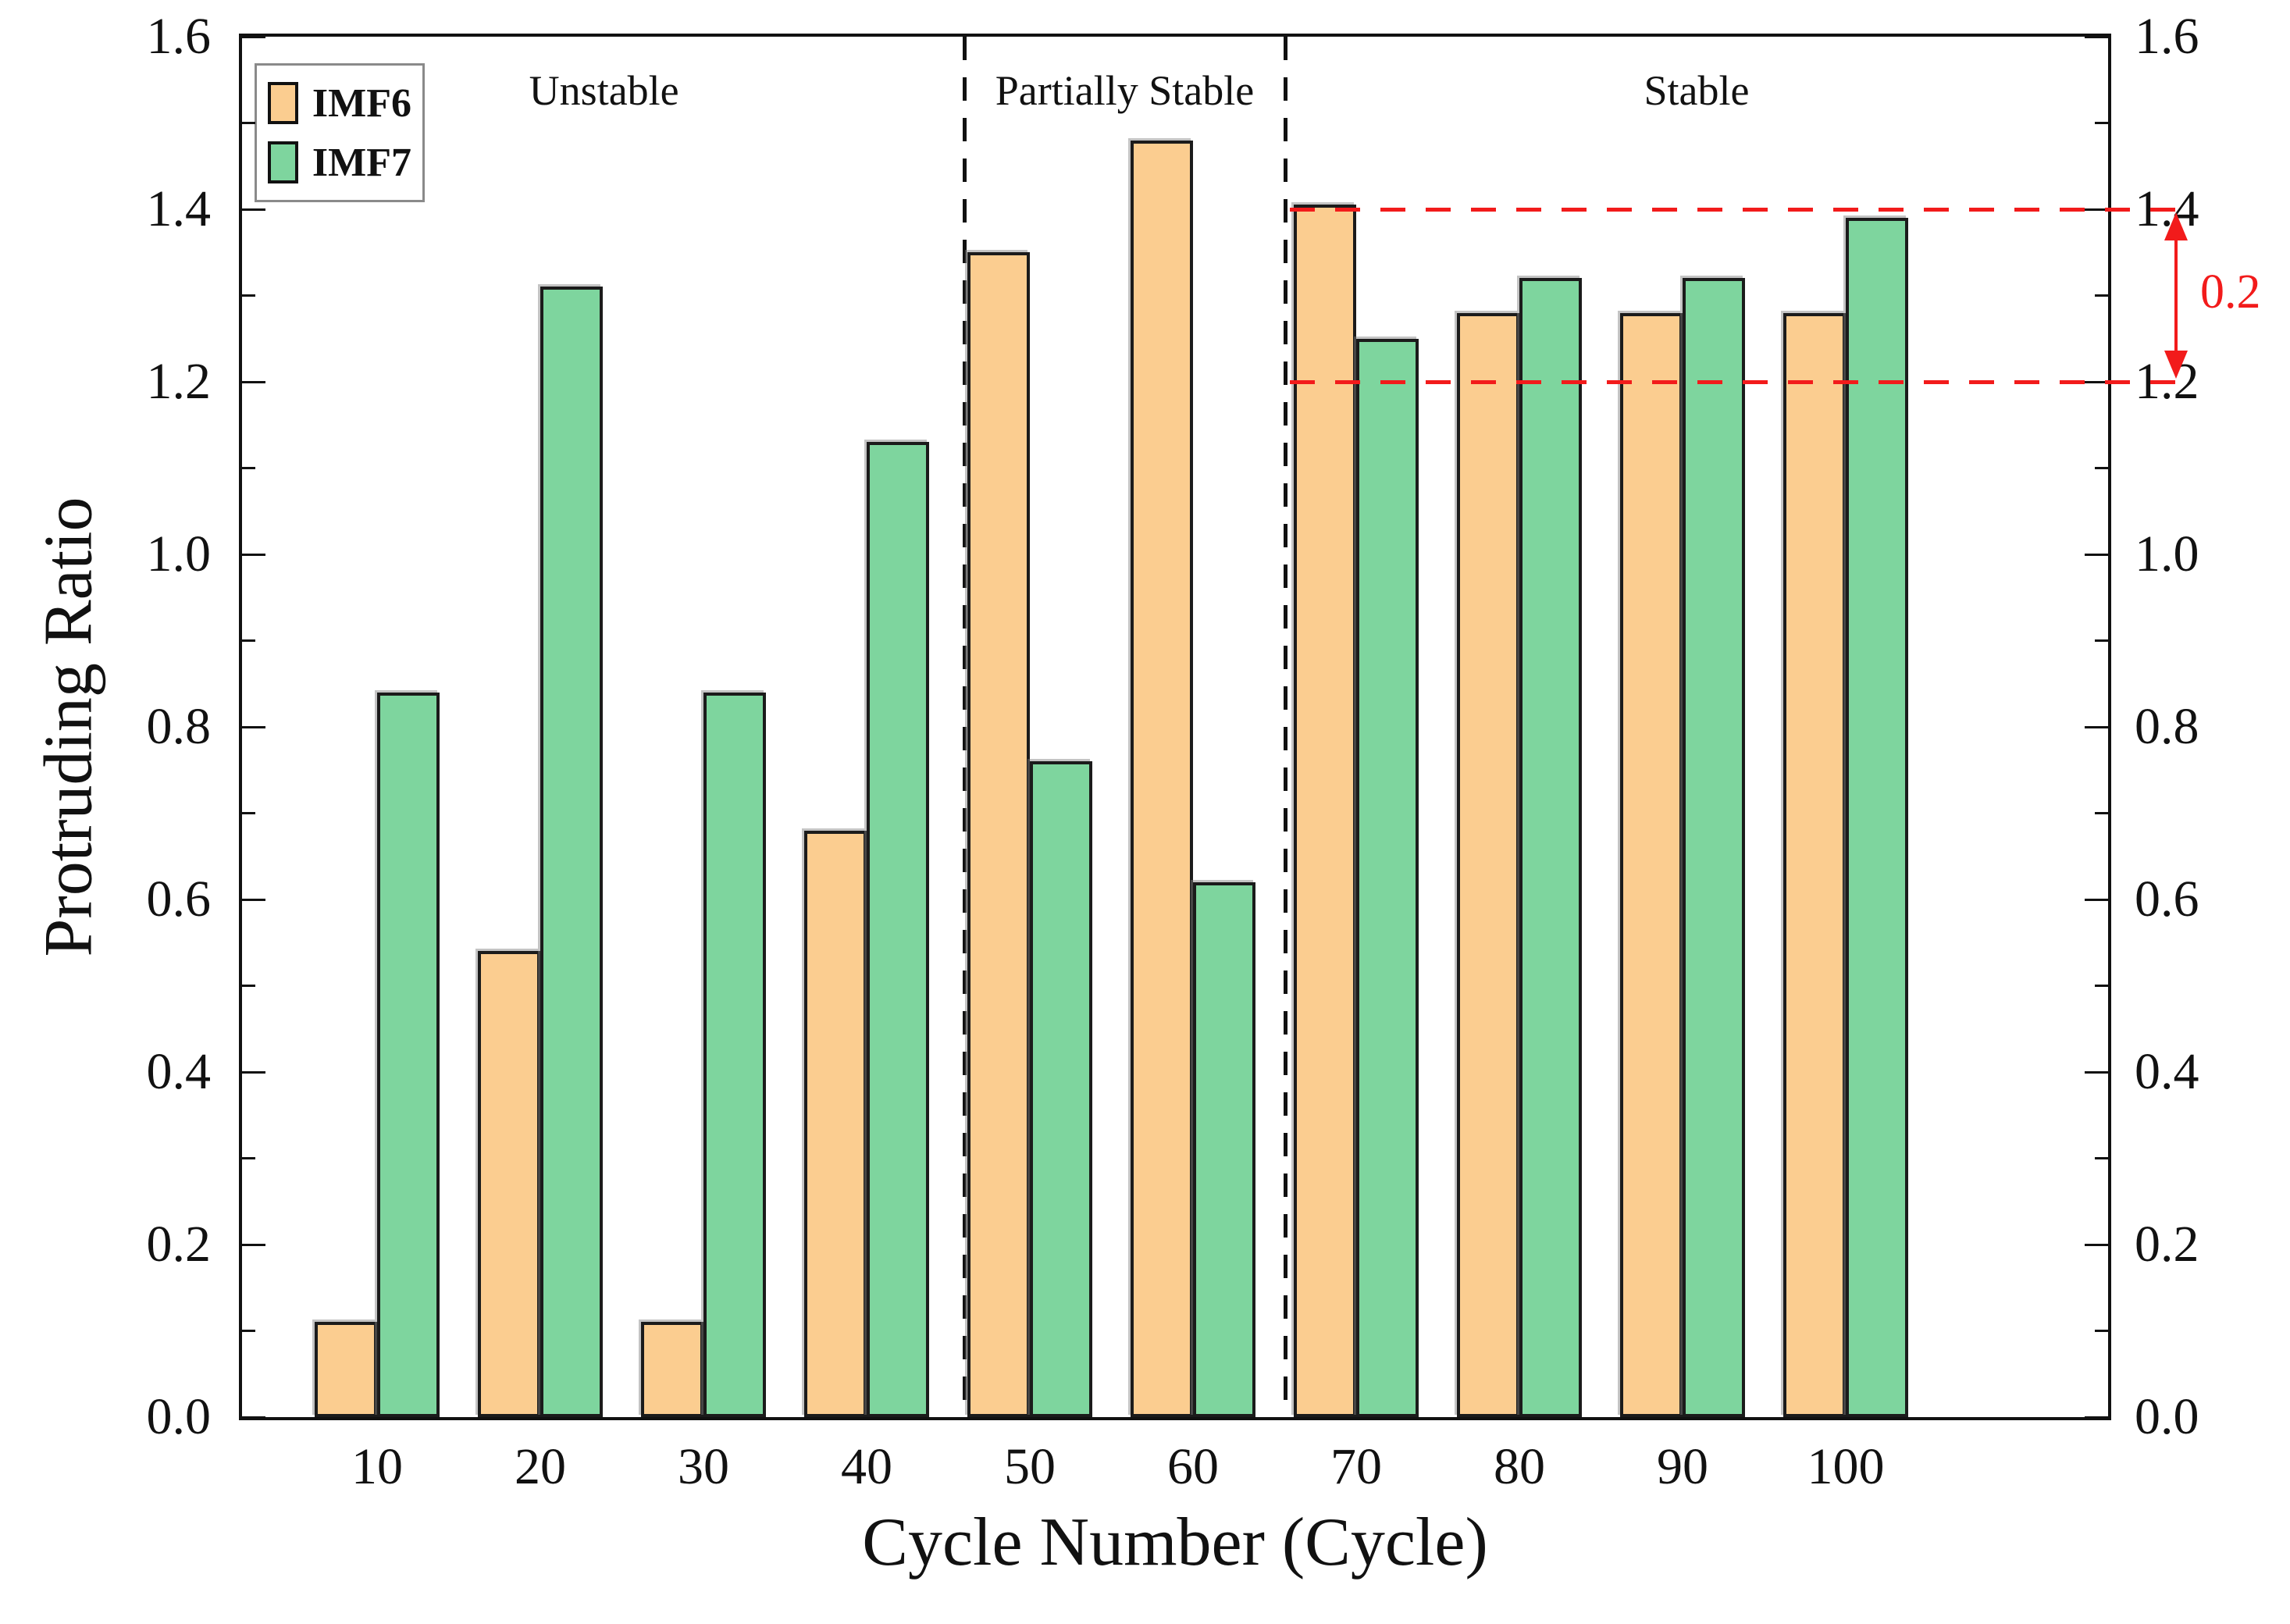 This screenshot has width=2290, height=1624. What do you see at coordinates (179, 1416) in the screenshot?
I see `y-axis-label-left: 0.0` at bounding box center [179, 1416].